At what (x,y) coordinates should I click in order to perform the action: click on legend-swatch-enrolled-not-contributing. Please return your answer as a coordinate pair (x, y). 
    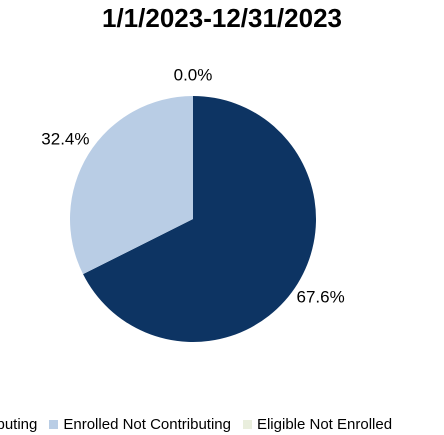
    Looking at the image, I should click on (54, 424).